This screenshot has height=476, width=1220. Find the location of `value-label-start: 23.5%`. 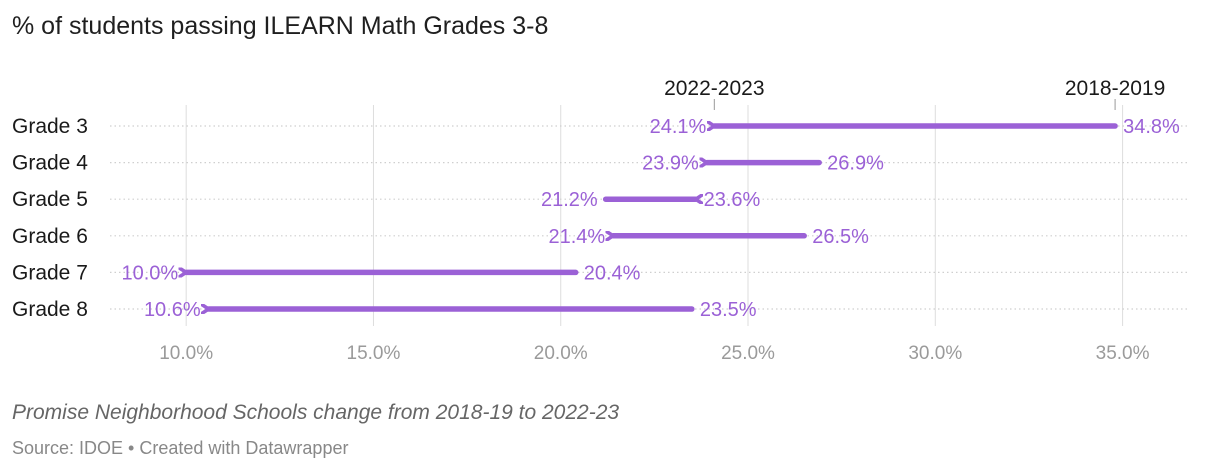

value-label-start: 23.5% is located at coordinates (728, 310).